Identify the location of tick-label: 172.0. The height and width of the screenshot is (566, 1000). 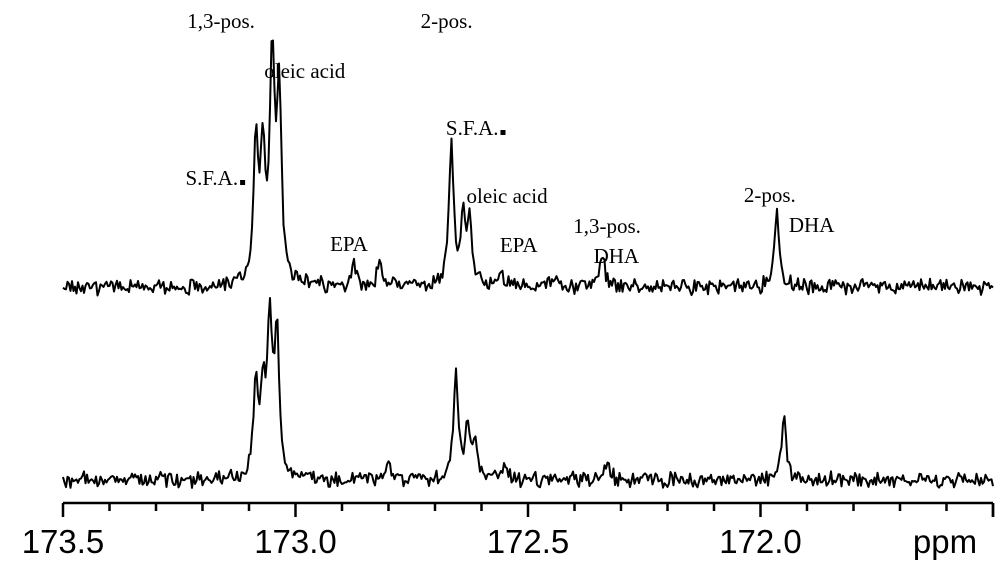
(760, 541).